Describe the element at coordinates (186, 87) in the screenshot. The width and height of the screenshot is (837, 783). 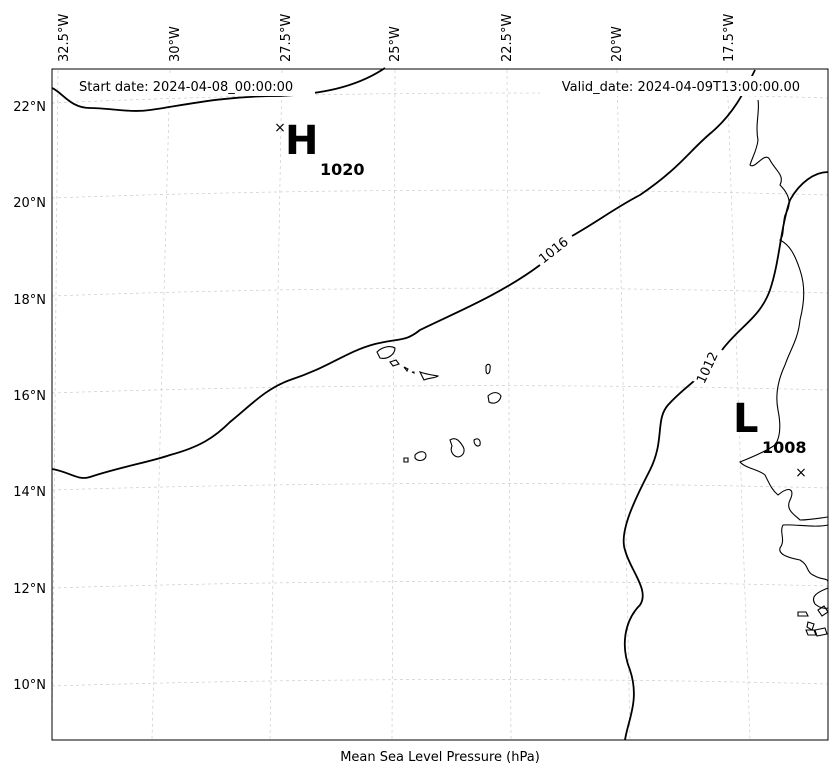
I see `start-date-label: Start date: 2024-04-08_00:00:00` at that location.